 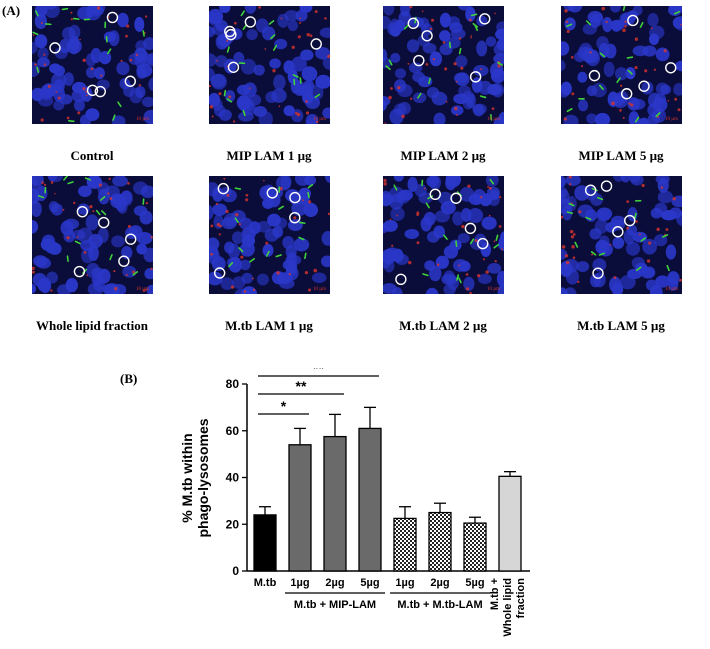 What do you see at coordinates (92, 155) in the screenshot?
I see `micrograph-caption: Control` at bounding box center [92, 155].